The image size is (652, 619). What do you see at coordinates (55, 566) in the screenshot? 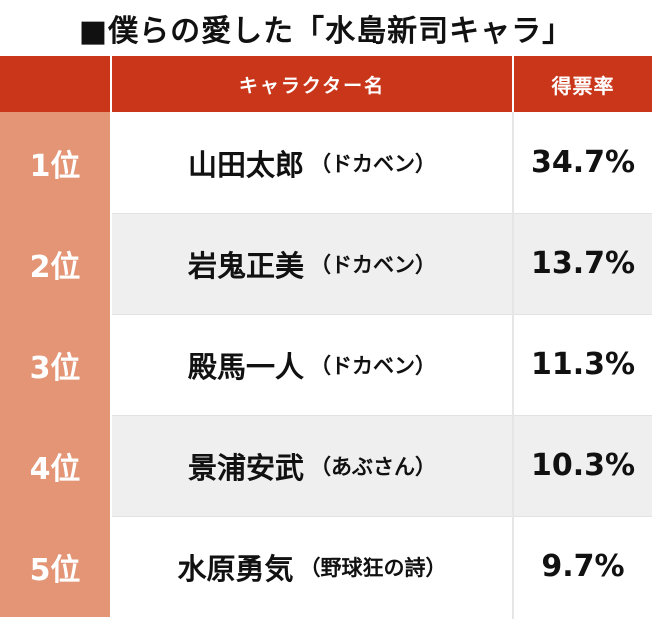
I see `rank-cell: 5位` at bounding box center [55, 566].